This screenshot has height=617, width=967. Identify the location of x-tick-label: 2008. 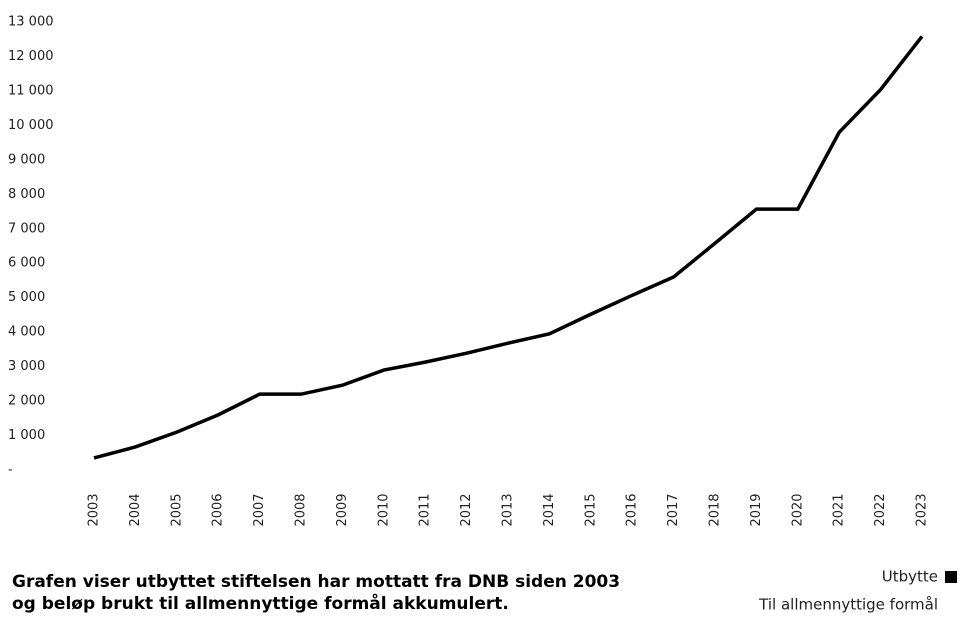
(301, 509).